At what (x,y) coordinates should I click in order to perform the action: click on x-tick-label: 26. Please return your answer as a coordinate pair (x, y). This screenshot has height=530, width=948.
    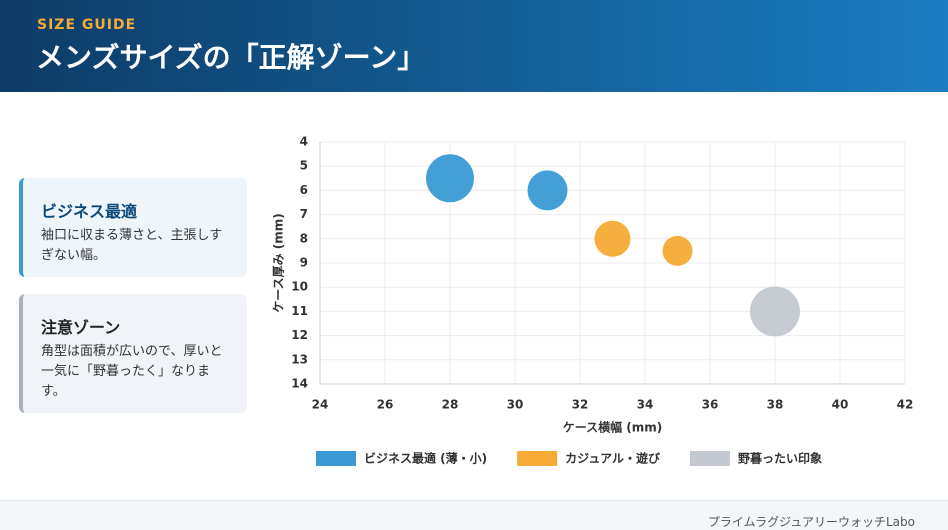
    Looking at the image, I should click on (385, 405).